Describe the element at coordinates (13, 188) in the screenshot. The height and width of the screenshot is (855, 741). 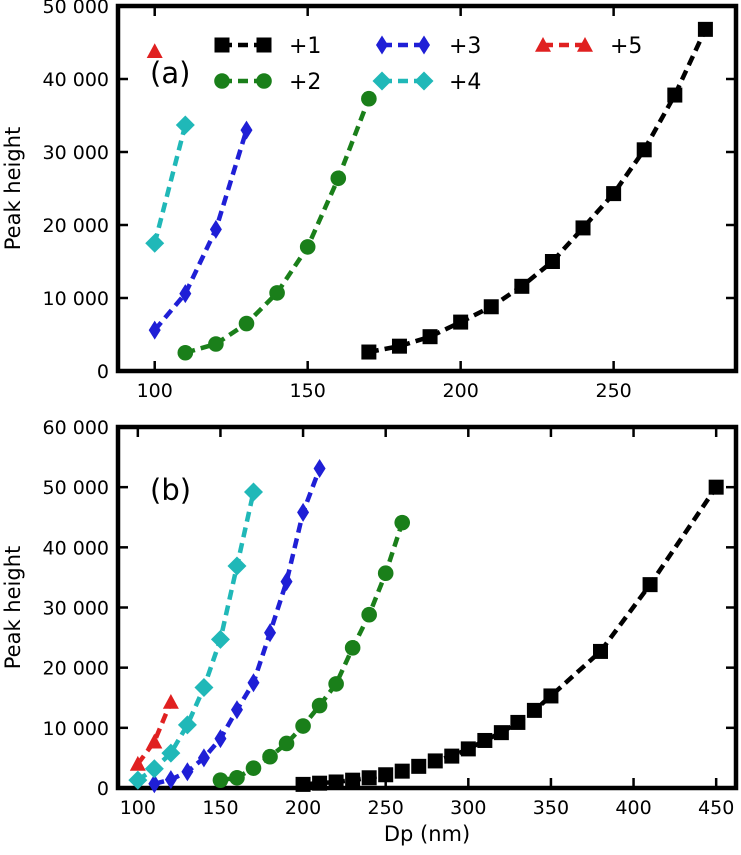
I see `y-axis-label: Peak height` at that location.